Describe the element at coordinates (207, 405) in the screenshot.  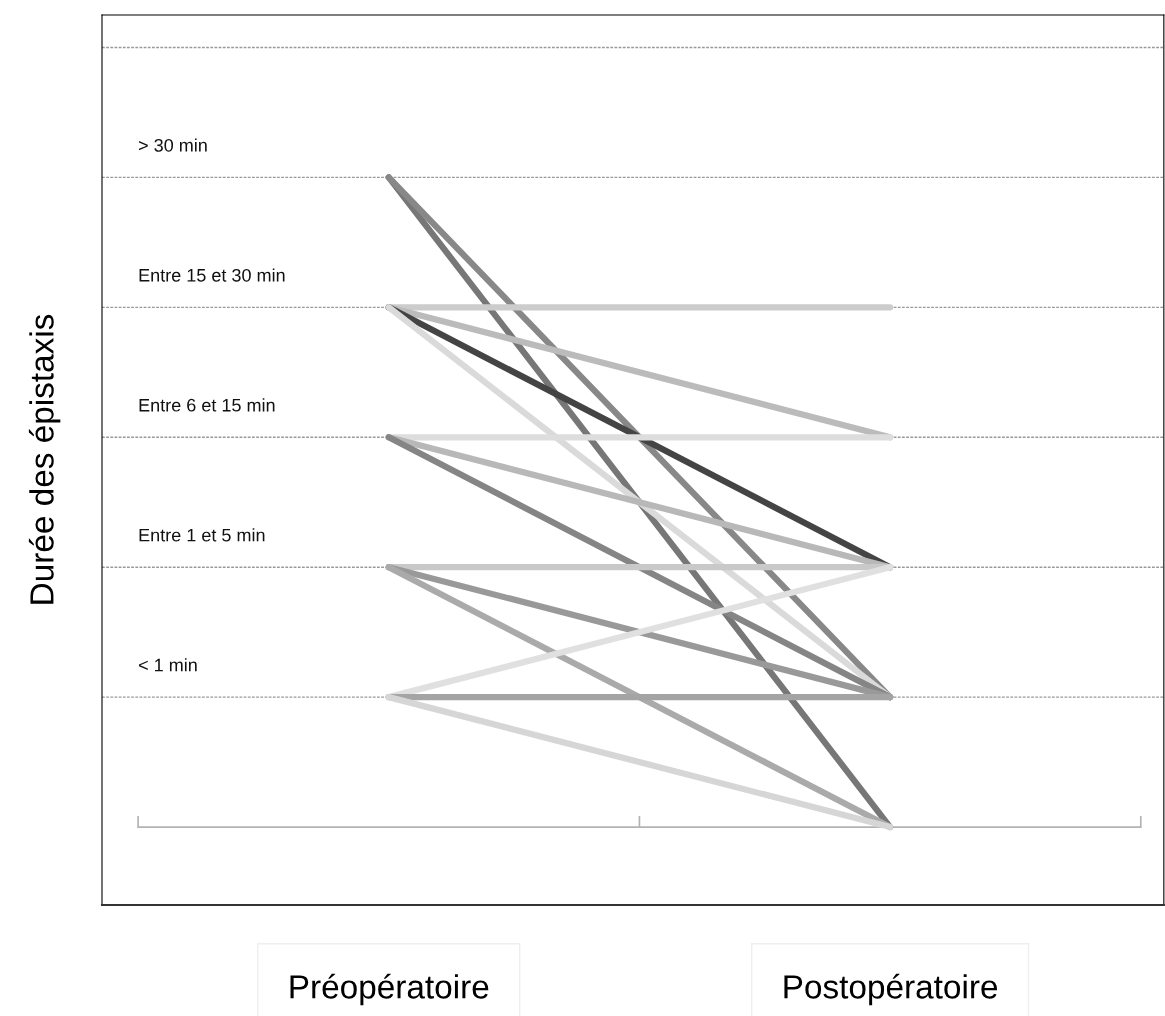
I see `ref-line-label: Entre 6 et 15 min` at that location.